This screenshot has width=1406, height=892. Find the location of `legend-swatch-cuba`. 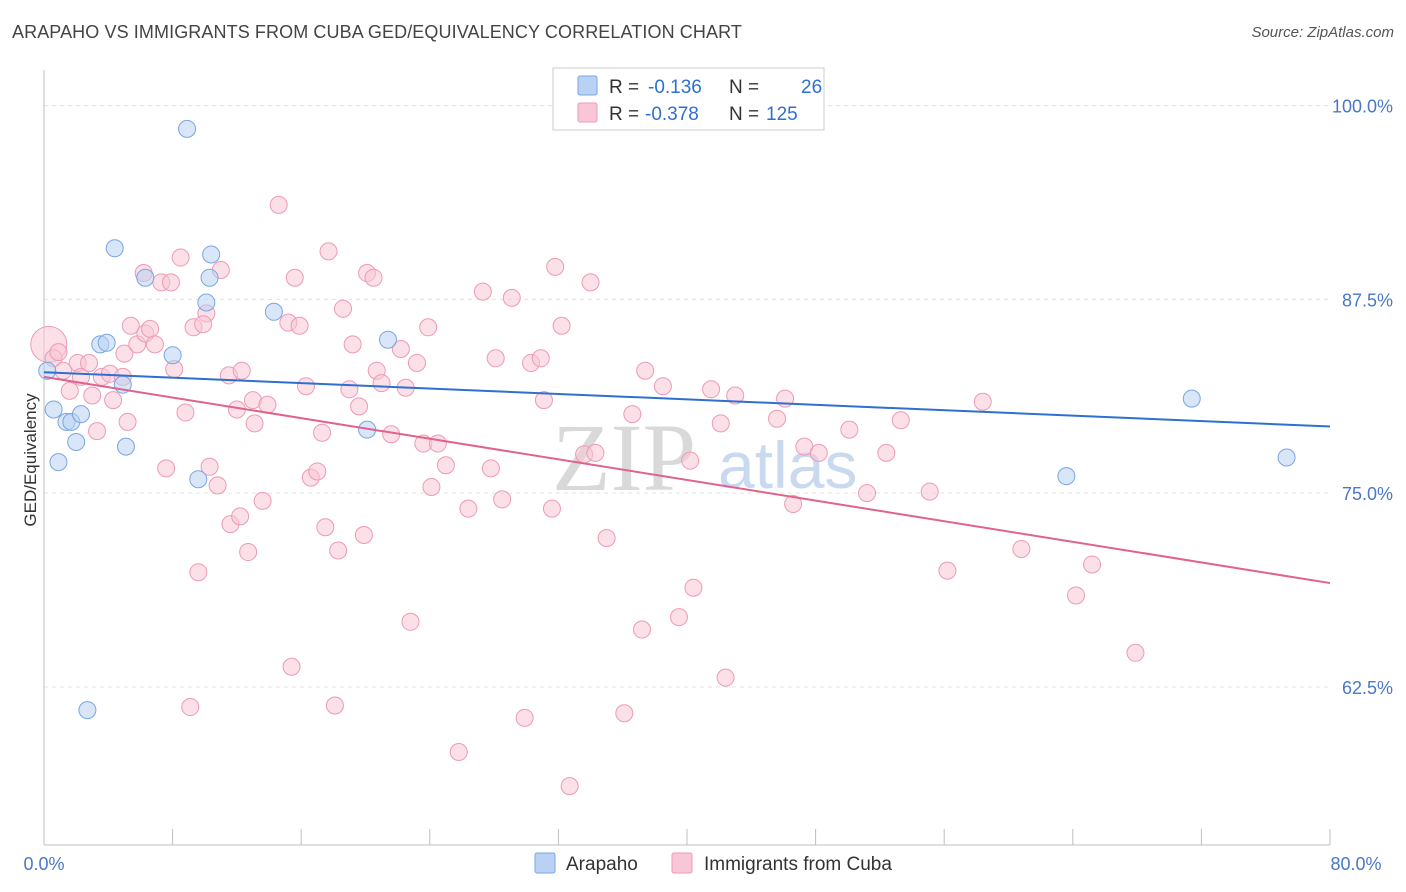

legend-swatch-cuba is located at coordinates (587, 112).